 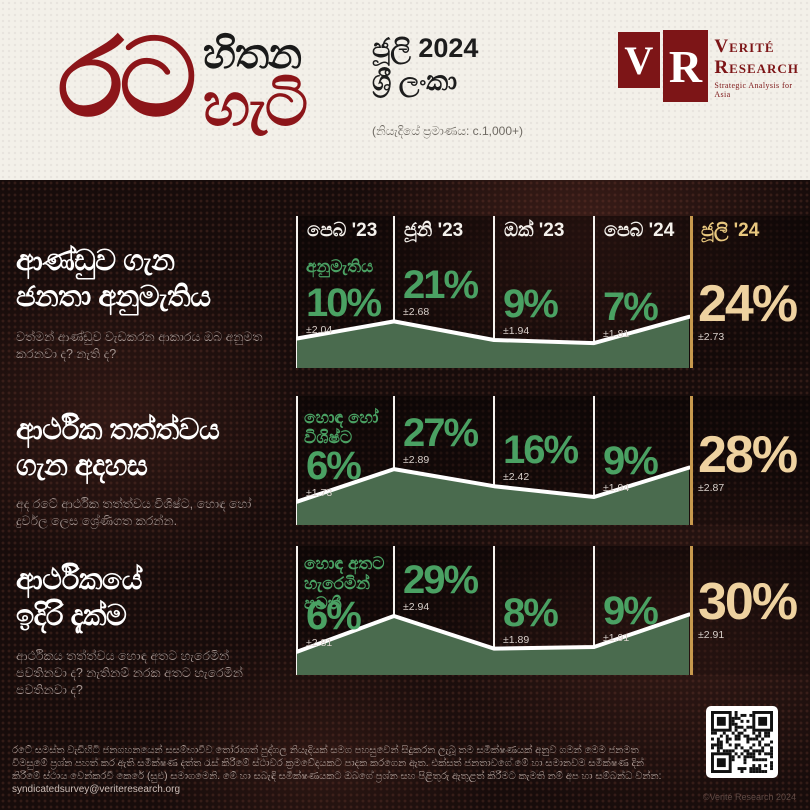 What do you see at coordinates (334, 471) in the screenshot?
I see `data-point-value: 6% ±1.73` at bounding box center [334, 471].